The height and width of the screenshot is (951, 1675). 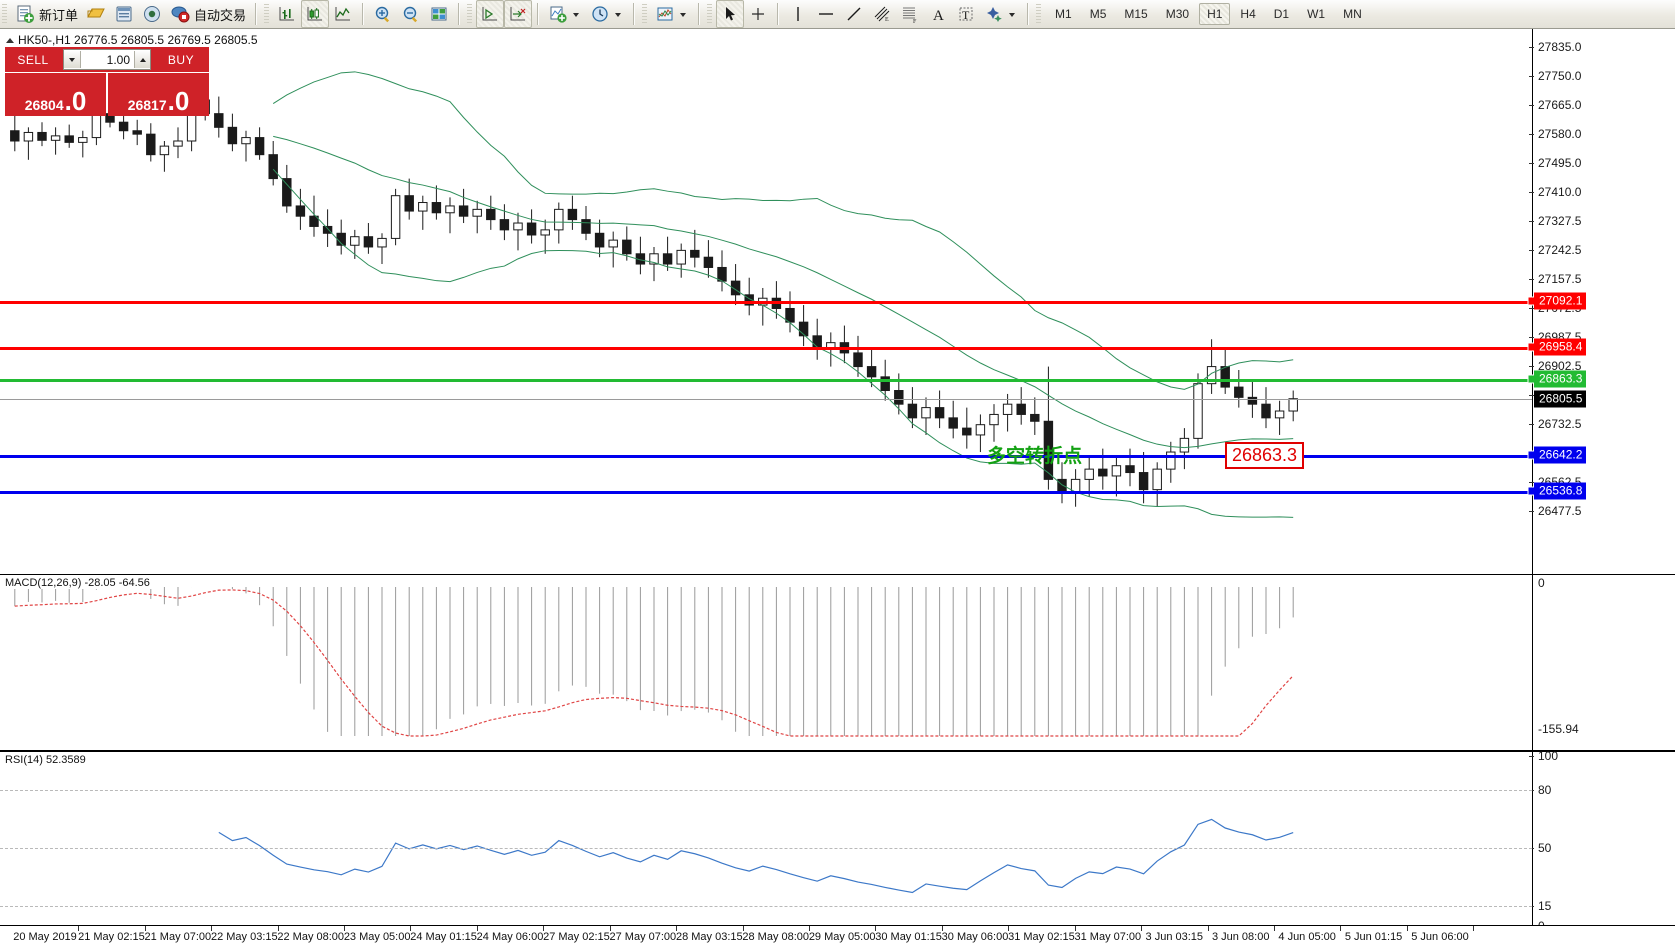 I want to click on toolbar-grip, so click(x=4, y=14).